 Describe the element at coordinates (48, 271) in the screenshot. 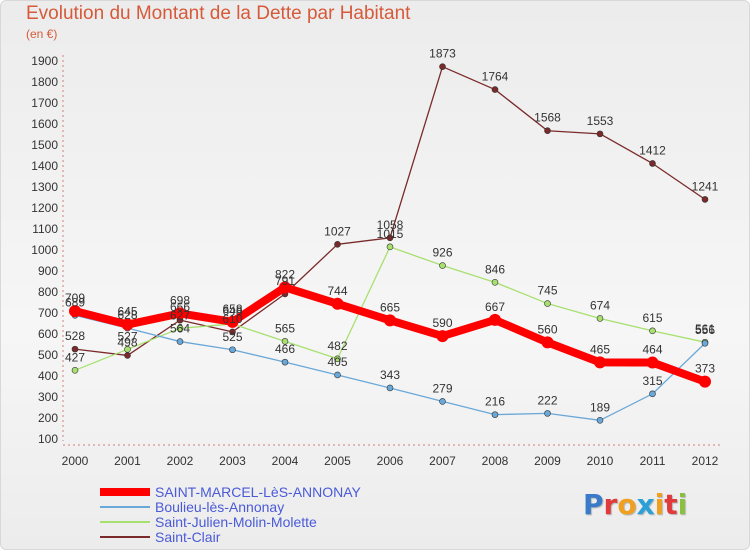

I see `y-tick-label: 900` at that location.